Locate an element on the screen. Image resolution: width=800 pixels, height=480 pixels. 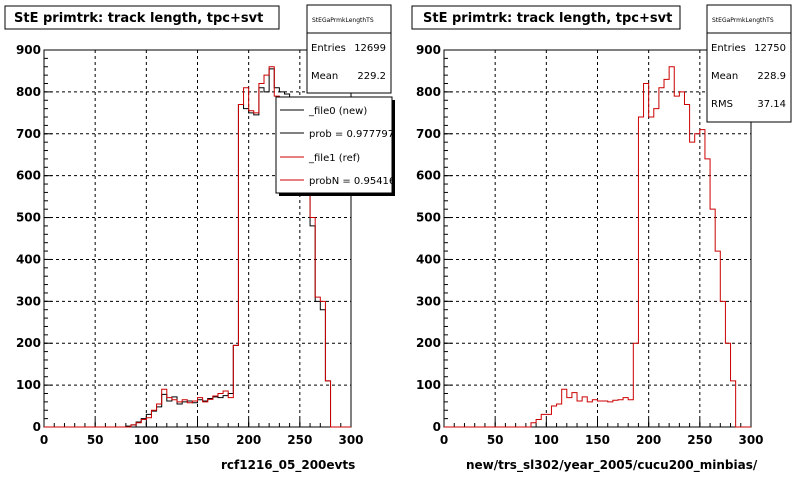
left-title-box is located at coordinates (142, 17).